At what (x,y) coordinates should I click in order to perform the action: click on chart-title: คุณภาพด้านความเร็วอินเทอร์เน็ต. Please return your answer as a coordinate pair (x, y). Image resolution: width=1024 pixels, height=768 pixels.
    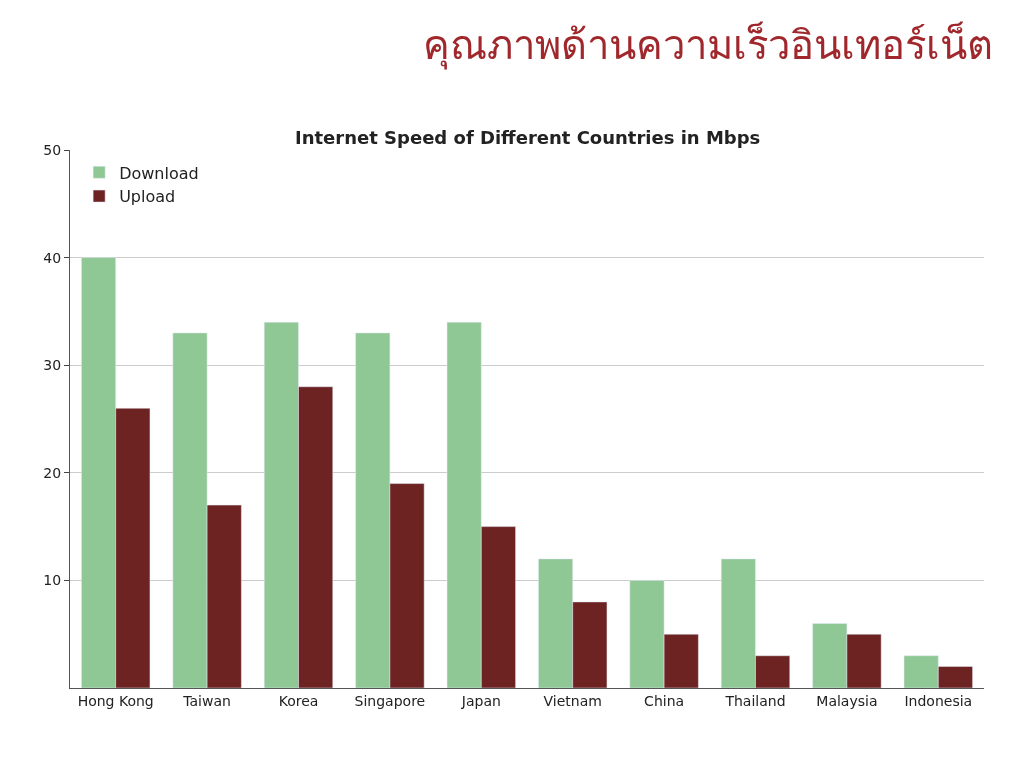
    Looking at the image, I should click on (708, 45).